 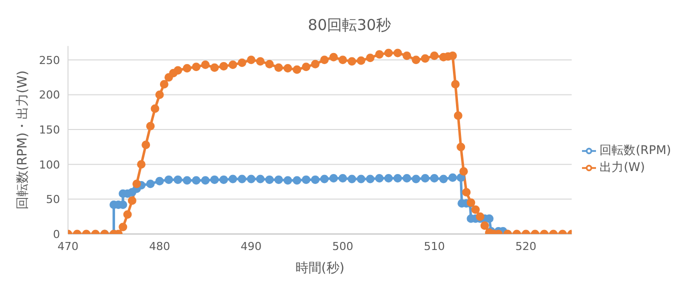 I want to click on x-tick-label: 510, so click(x=434, y=246).